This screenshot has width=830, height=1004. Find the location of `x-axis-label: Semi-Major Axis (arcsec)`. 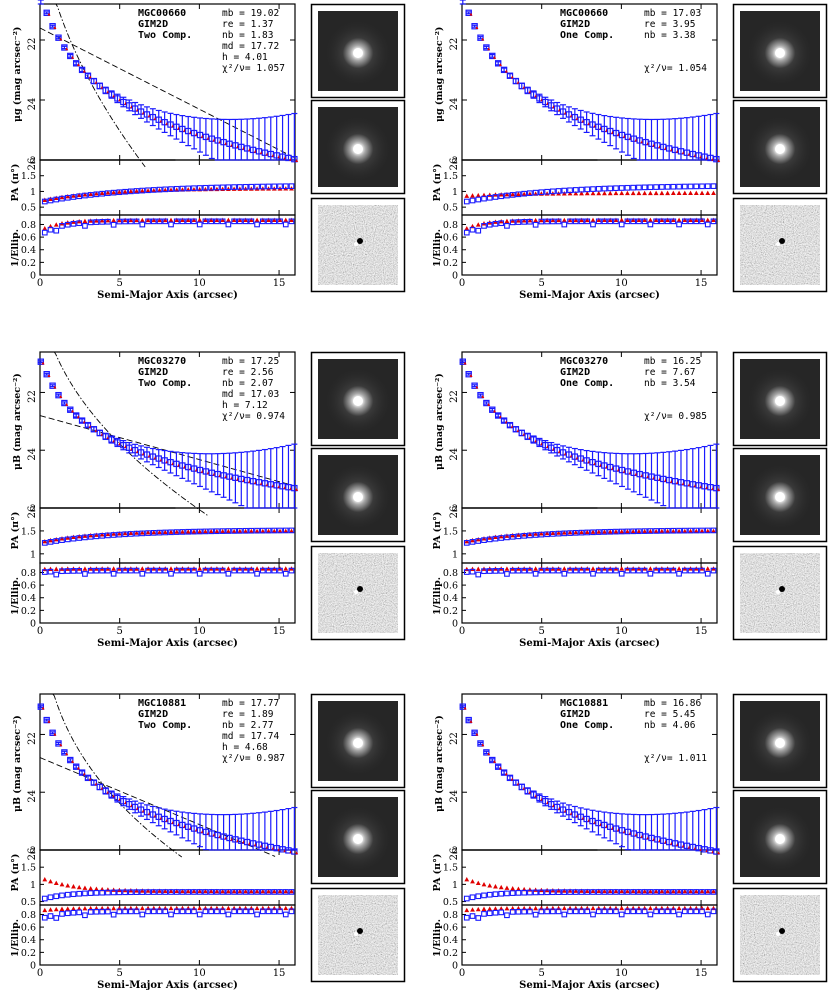

x-axis-label: Semi-Major Axis (arcsec) is located at coordinates (589, 643).